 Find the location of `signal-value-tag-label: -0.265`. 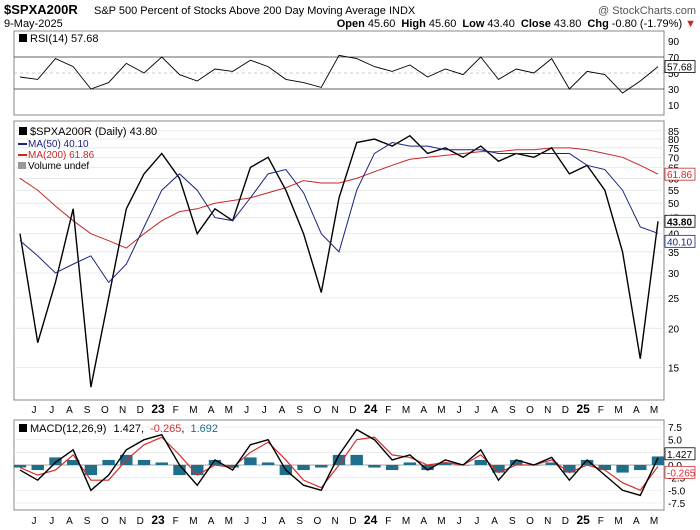

signal-value-tag-label: -0.265 is located at coordinates (681, 473).